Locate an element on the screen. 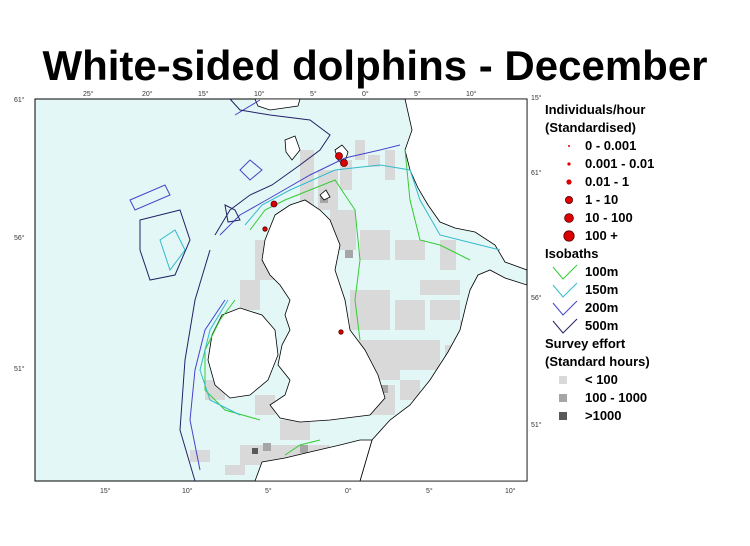 This screenshot has height=546, width=750. lon-ticks-bottom: 15° 10° 5° 0° 5° 10° is located at coordinates (308, 491).